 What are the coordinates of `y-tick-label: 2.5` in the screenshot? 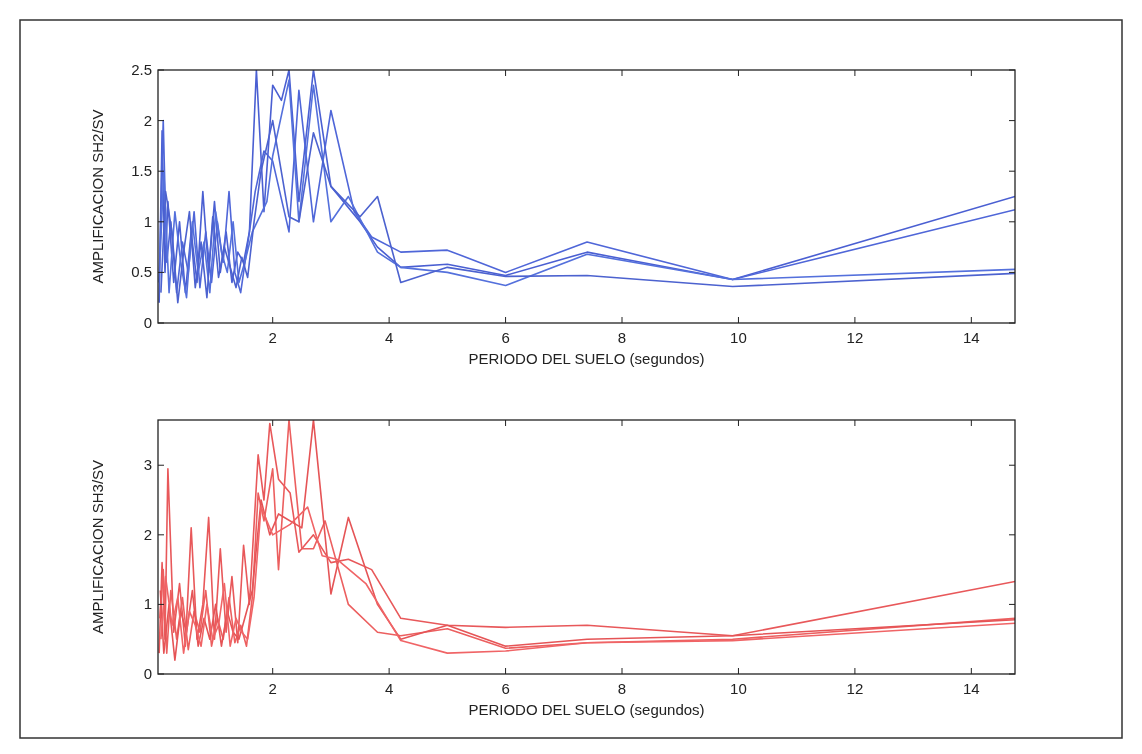 It's located at (141, 69).